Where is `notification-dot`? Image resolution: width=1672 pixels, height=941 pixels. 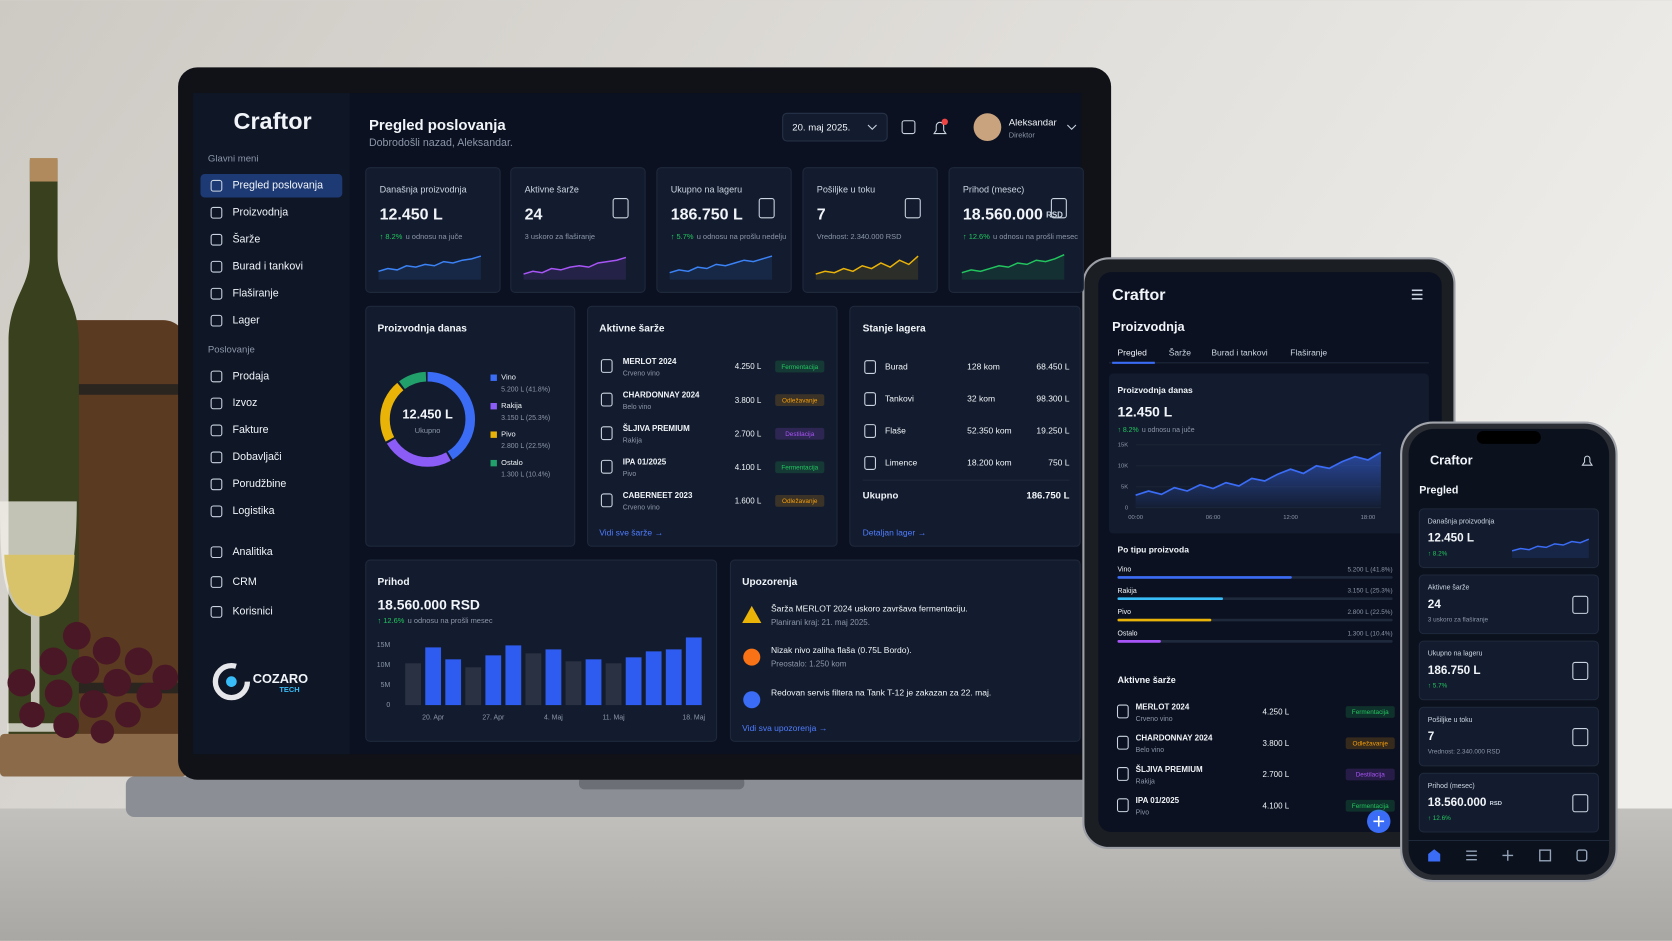
notification-dot is located at coordinates (944, 122).